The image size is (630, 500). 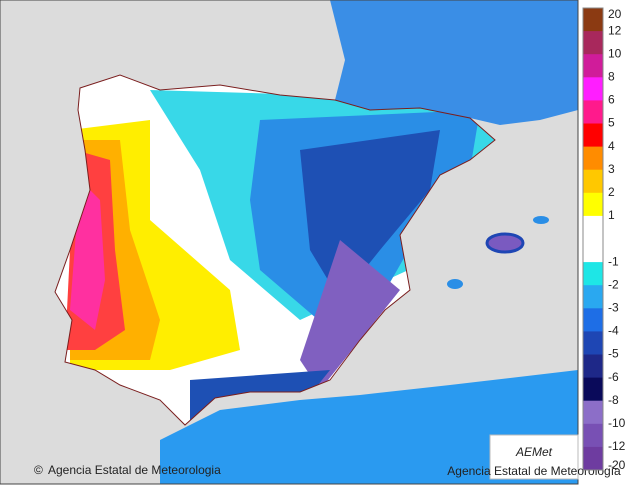 What do you see at coordinates (613, 261) in the screenshot?
I see `legend-label: -1` at bounding box center [613, 261].